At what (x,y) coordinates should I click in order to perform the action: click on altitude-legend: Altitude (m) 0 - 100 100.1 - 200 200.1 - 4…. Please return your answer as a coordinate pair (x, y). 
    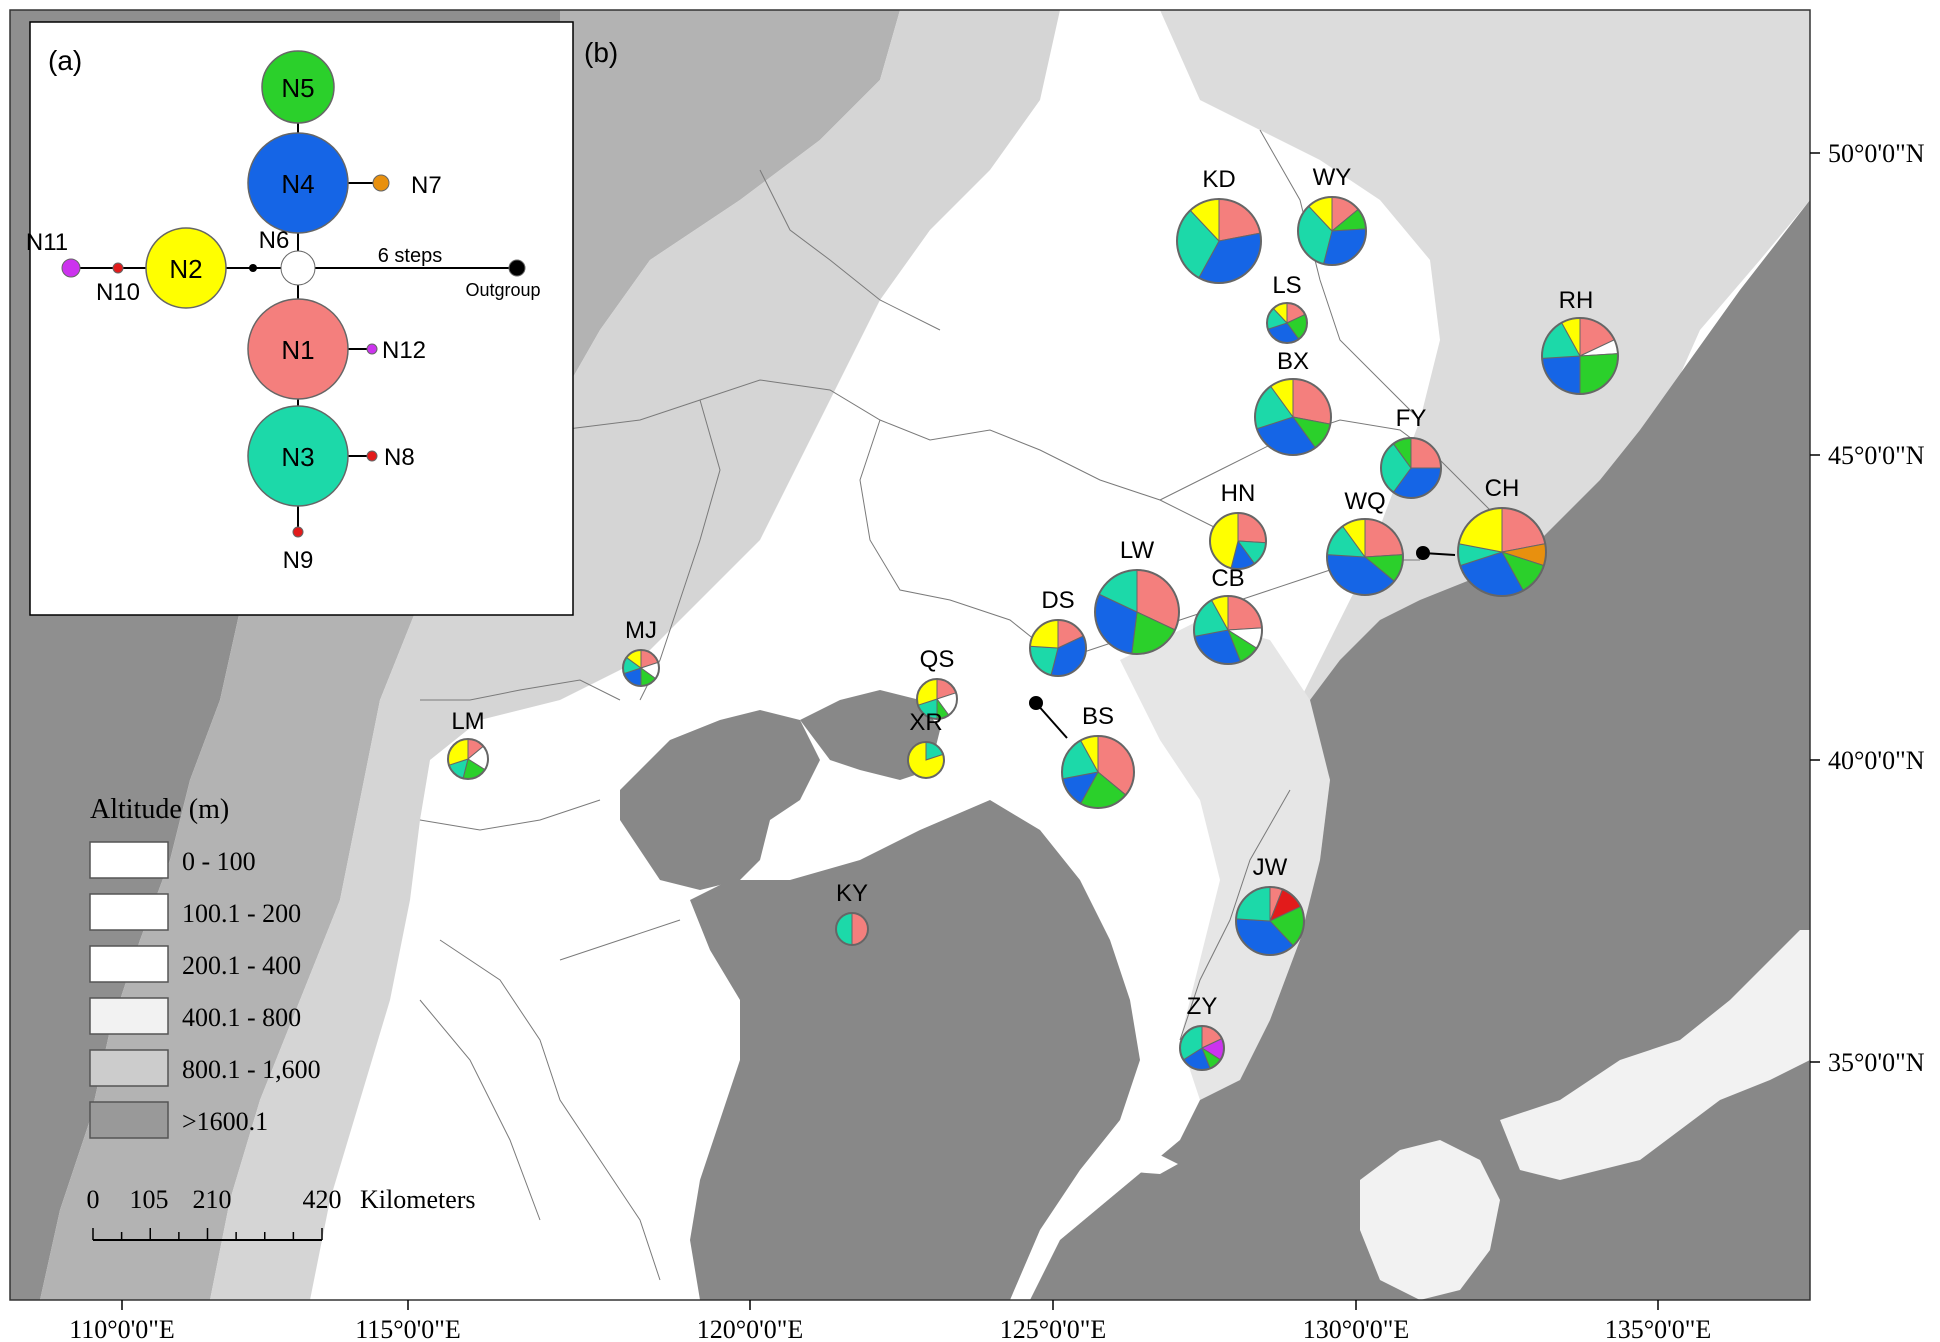
    Looking at the image, I should click on (205, 966).